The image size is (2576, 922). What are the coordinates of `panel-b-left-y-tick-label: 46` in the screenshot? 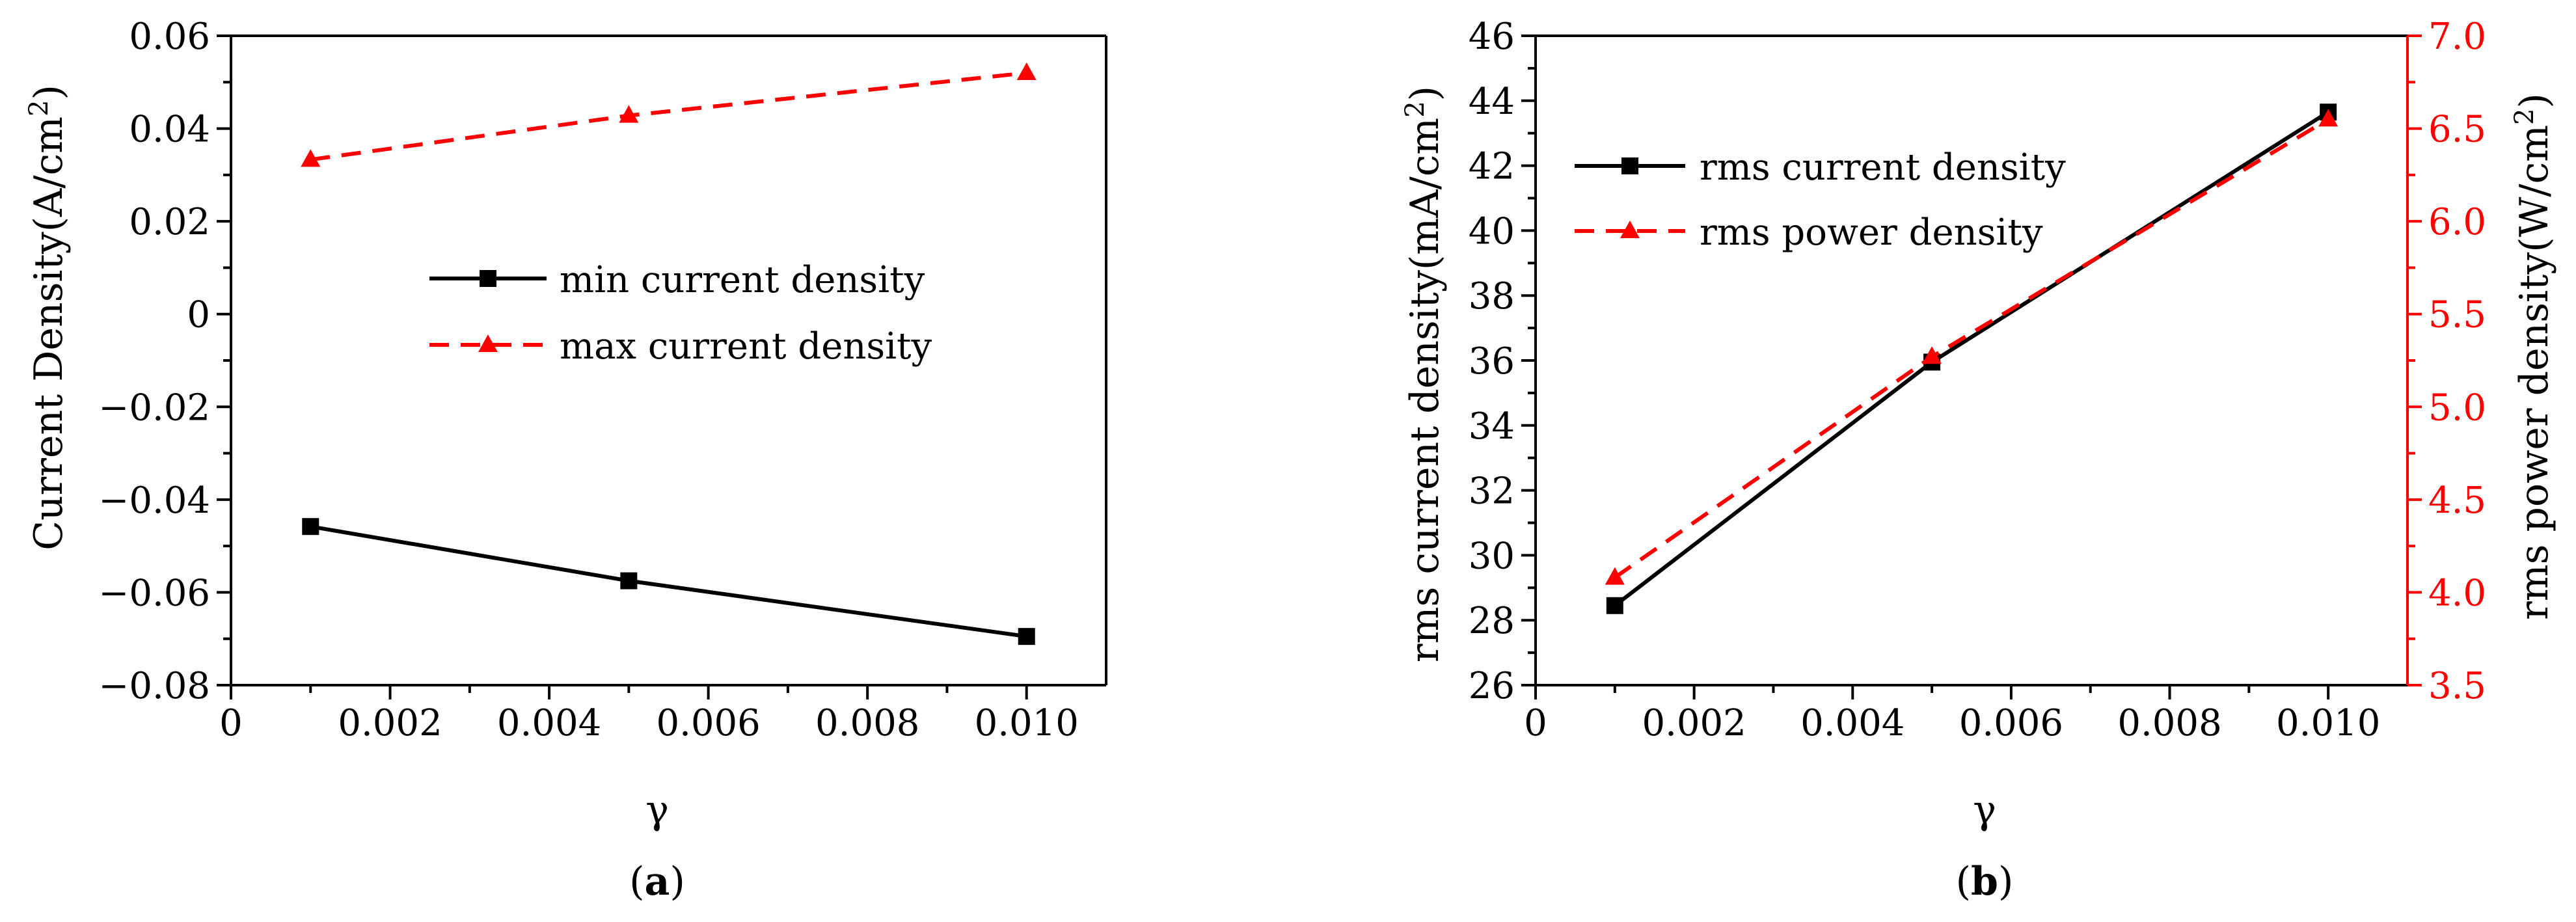 It's located at (1492, 37).